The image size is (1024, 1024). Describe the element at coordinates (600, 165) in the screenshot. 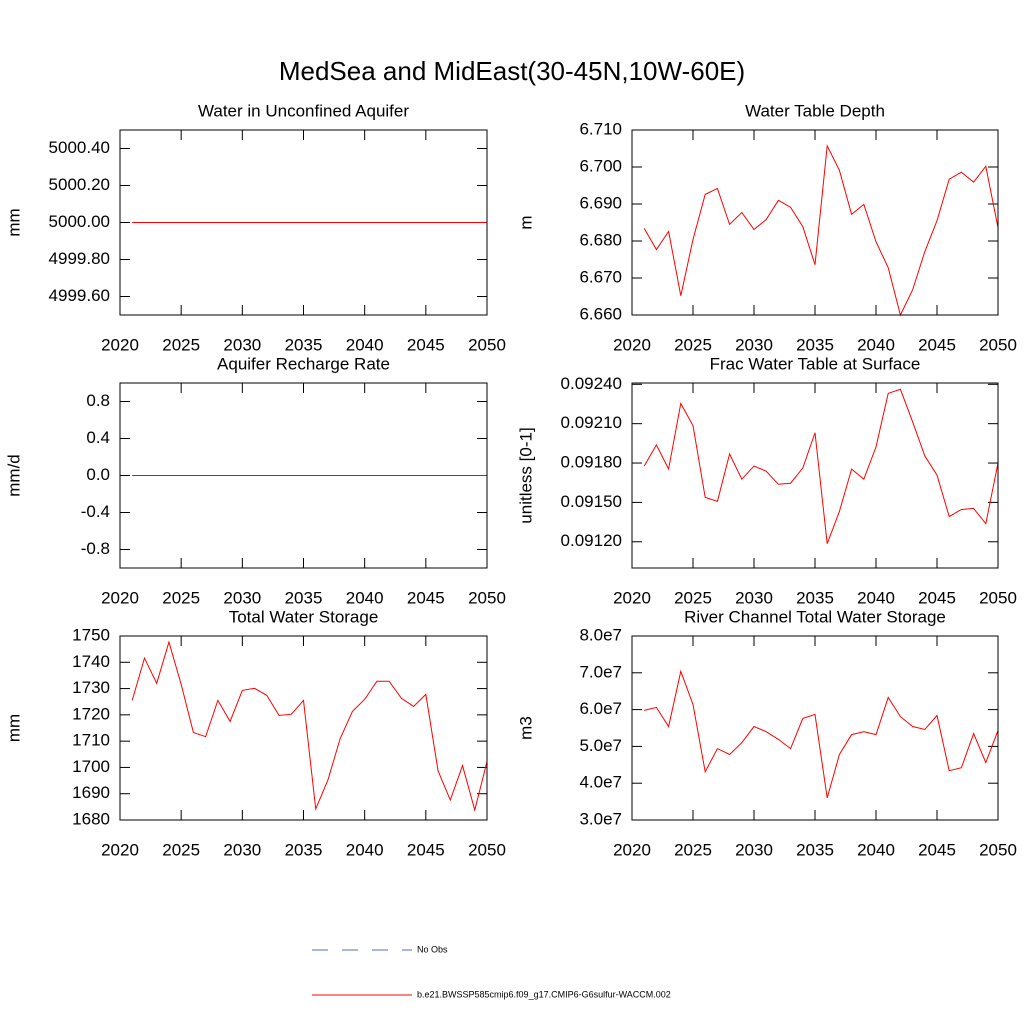

I see `y-tick-label: 6.700` at that location.